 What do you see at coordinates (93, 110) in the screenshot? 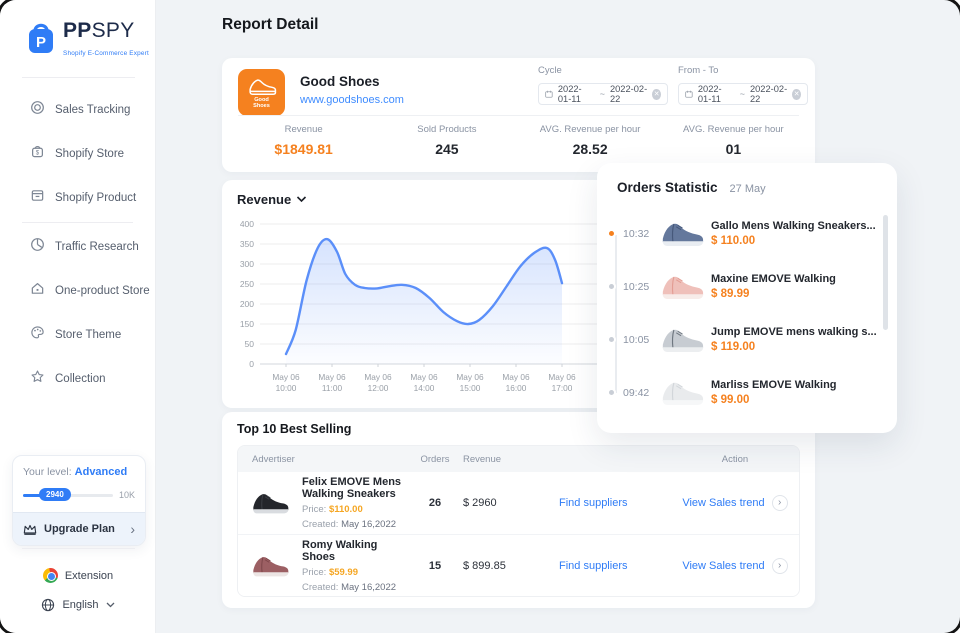
I see `sidebar-item-label: Sales Tracking` at bounding box center [93, 110].